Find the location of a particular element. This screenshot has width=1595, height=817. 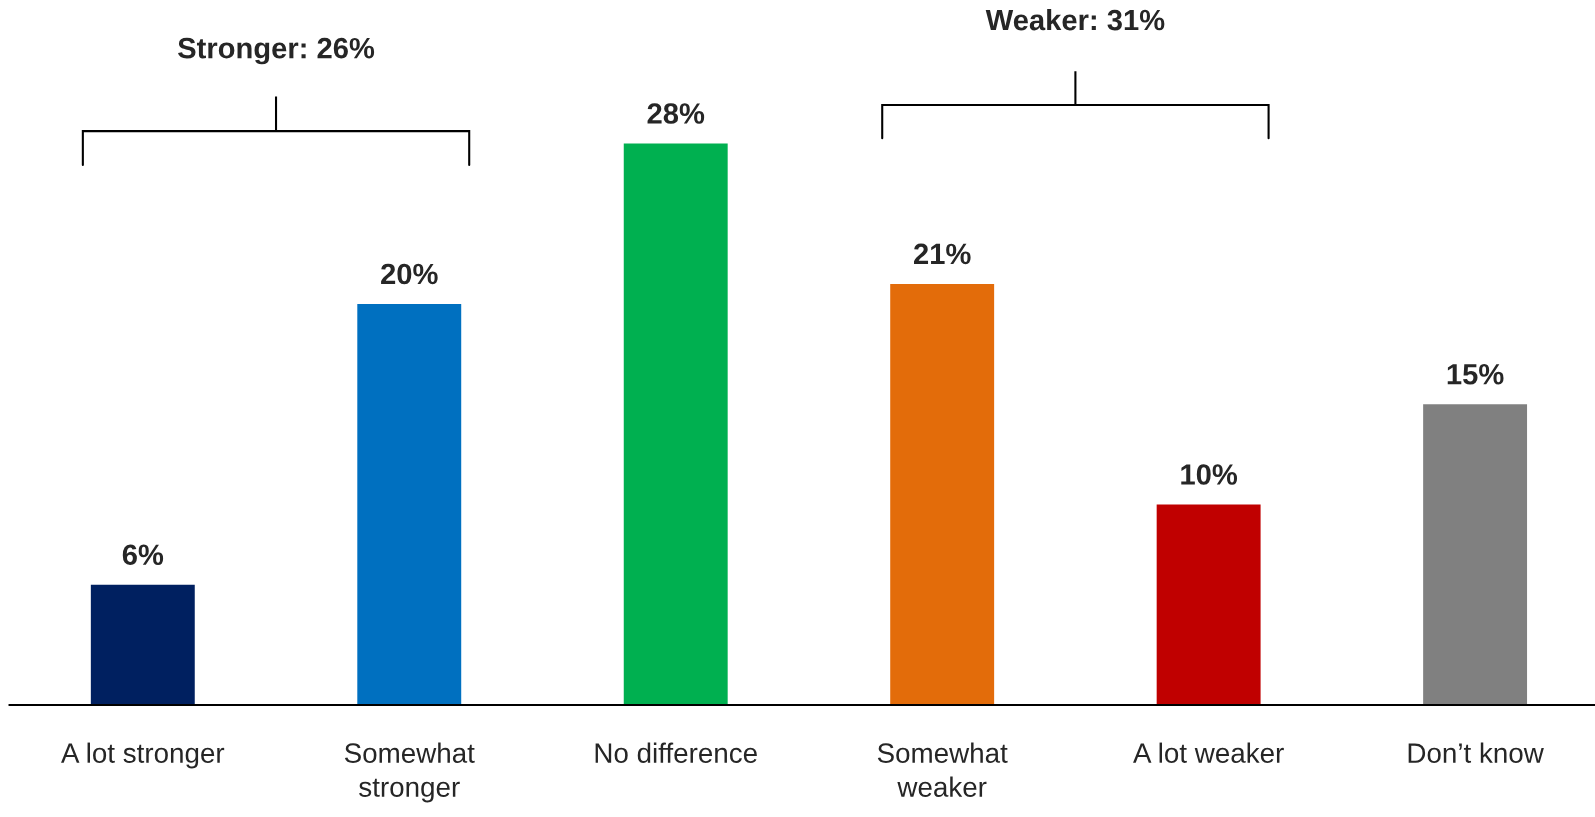

text: Stronger: 26% is located at coordinates (276, 51).